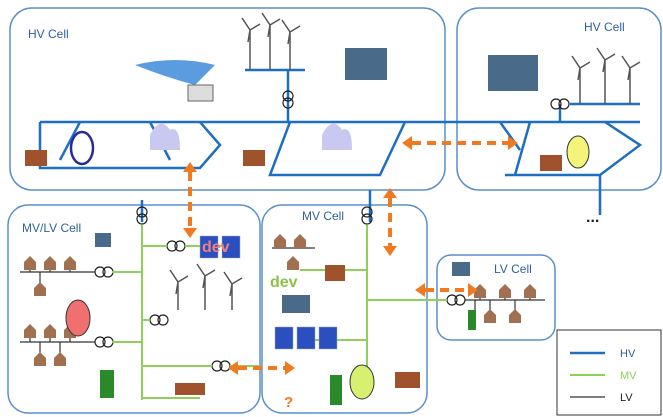 This screenshot has width=663, height=417. Describe the element at coordinates (344, 309) in the screenshot. I see `mv-cell` at that location.